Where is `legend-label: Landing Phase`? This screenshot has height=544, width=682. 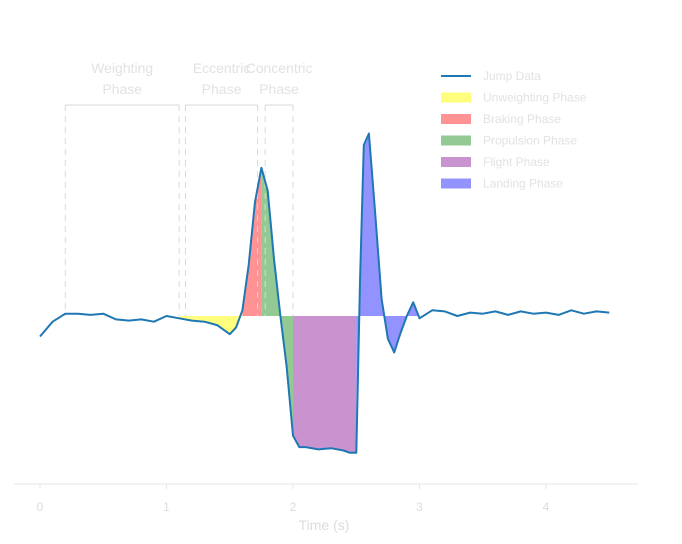
legend-label: Landing Phase is located at coordinates (523, 184).